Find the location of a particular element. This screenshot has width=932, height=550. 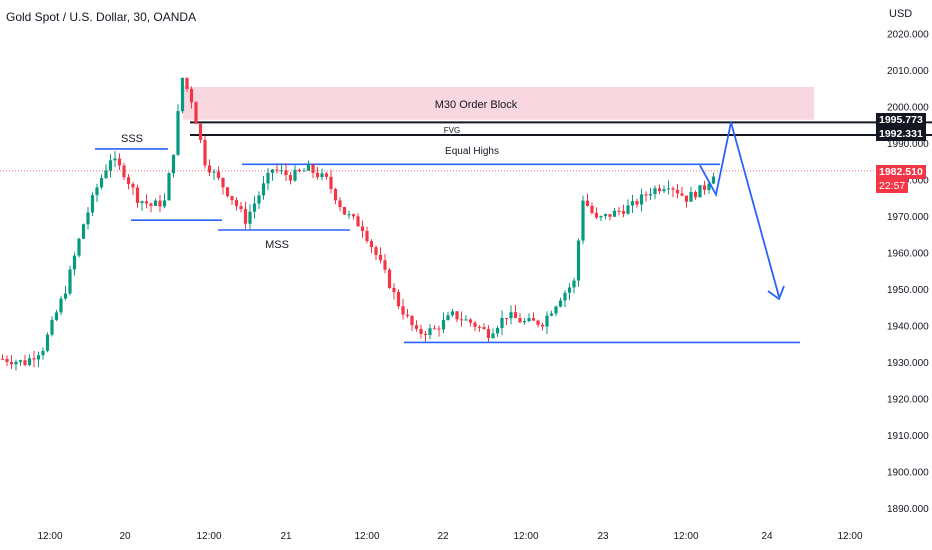

bar-countdown-tag: 22:57 is located at coordinates (892, 186).